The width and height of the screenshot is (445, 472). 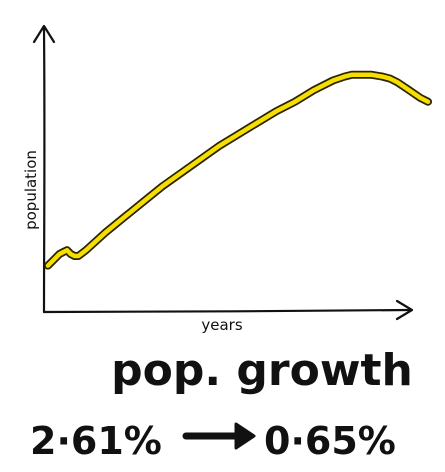 I want to click on growth-from-value: 2·61%, so click(x=96, y=441).